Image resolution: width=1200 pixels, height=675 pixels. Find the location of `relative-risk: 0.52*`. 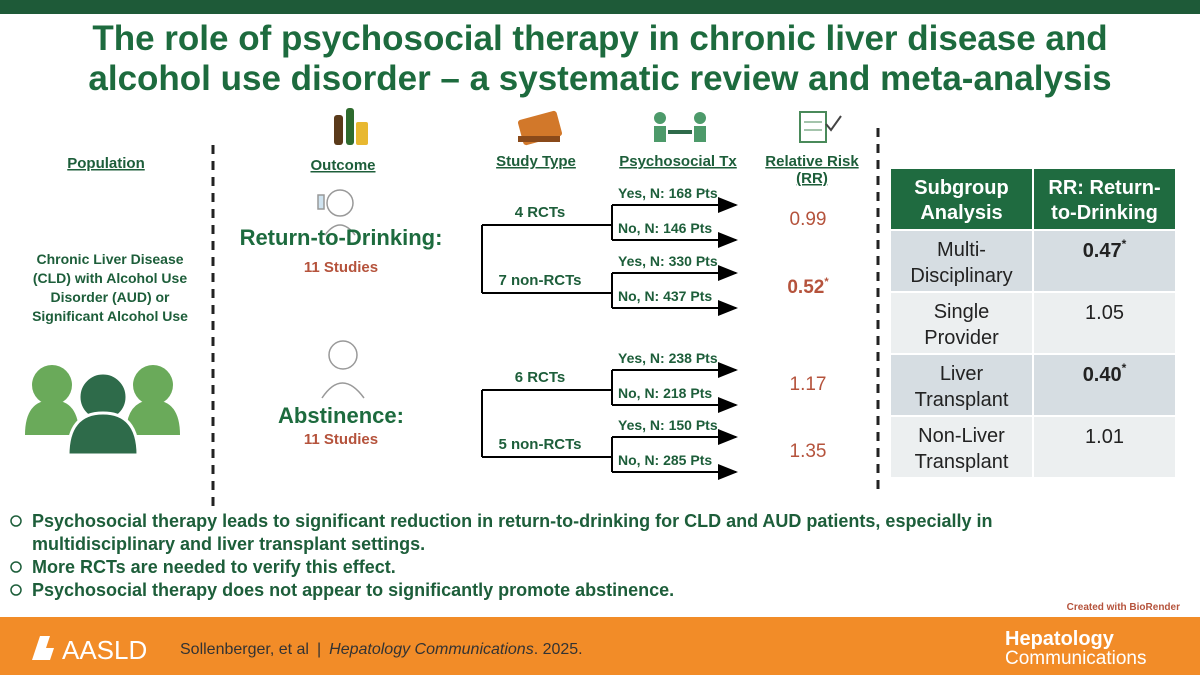

relative-risk: 0.52* is located at coordinates (808, 287).